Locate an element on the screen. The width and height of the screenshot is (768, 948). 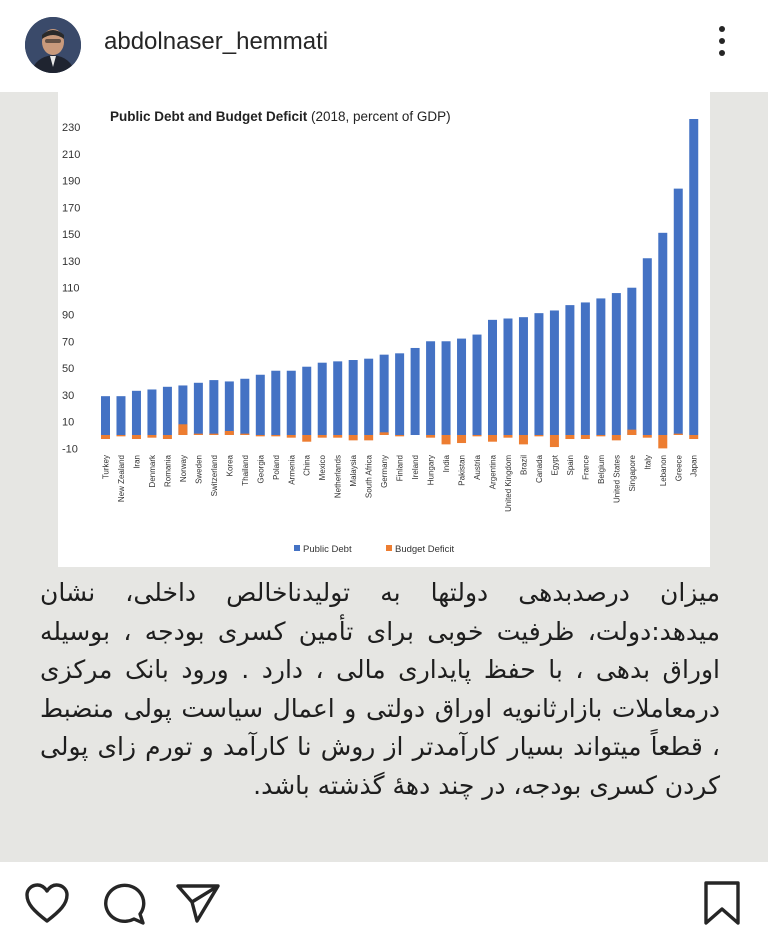
y-tick-label: 110 is located at coordinates (71, 289).